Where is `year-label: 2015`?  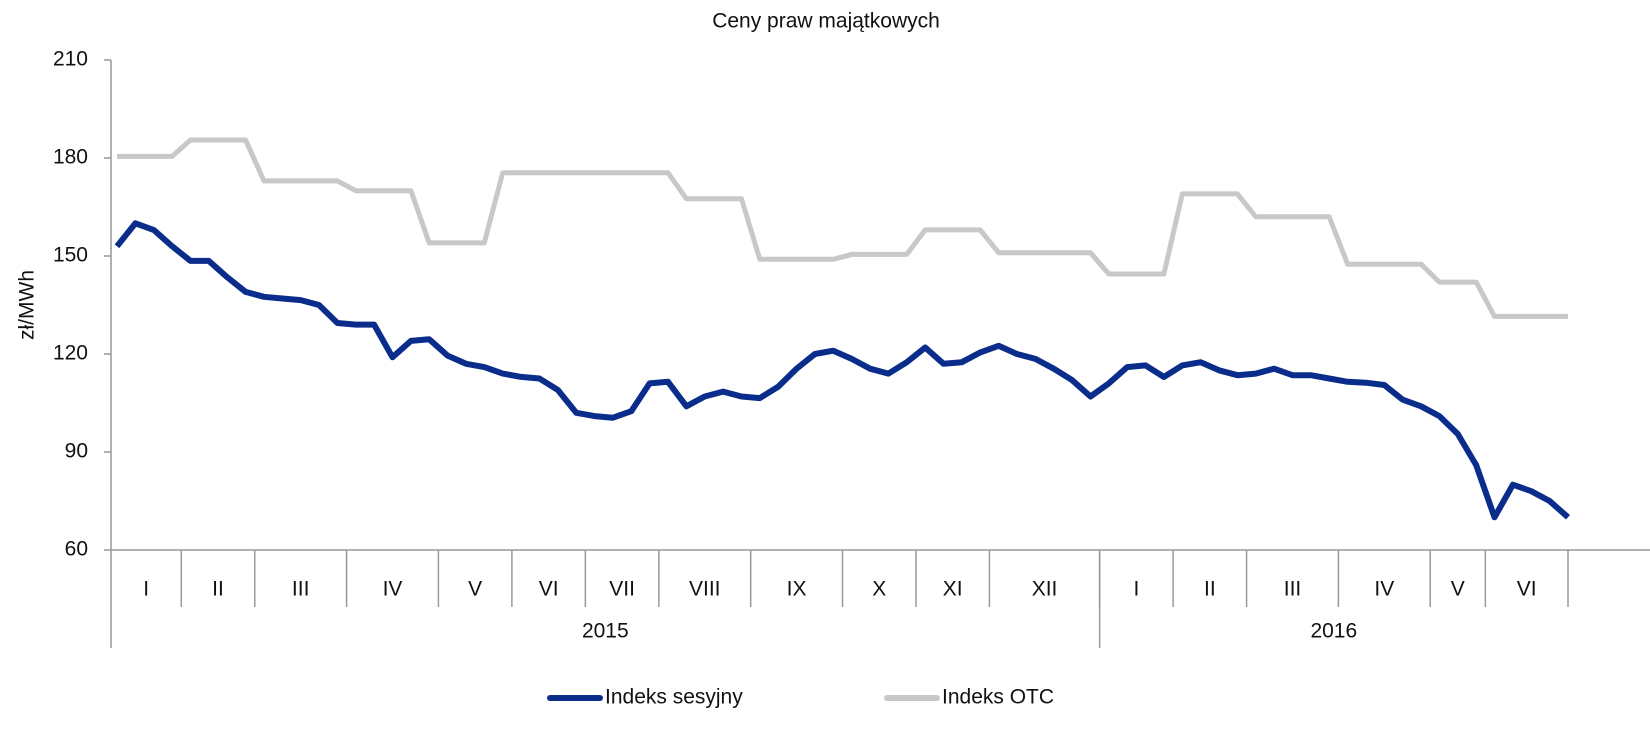 year-label: 2015 is located at coordinates (605, 631).